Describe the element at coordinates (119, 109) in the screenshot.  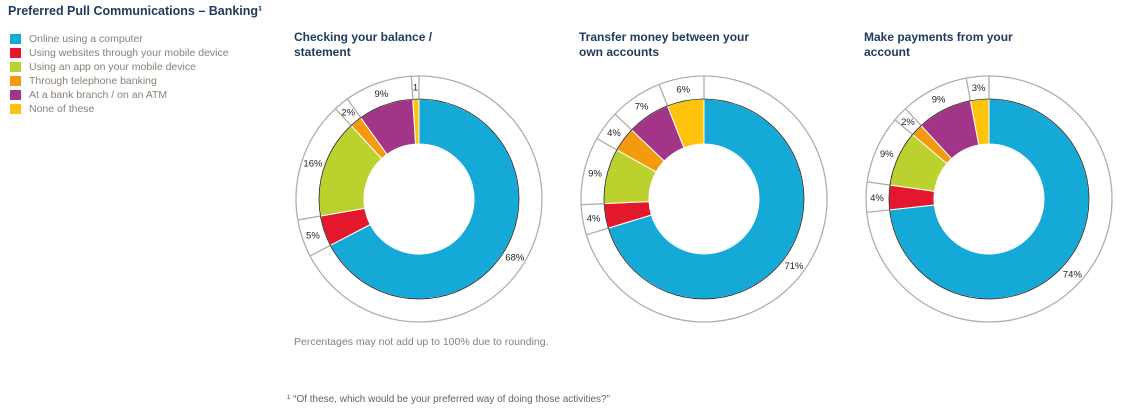
I see `legend-item: None of these` at that location.